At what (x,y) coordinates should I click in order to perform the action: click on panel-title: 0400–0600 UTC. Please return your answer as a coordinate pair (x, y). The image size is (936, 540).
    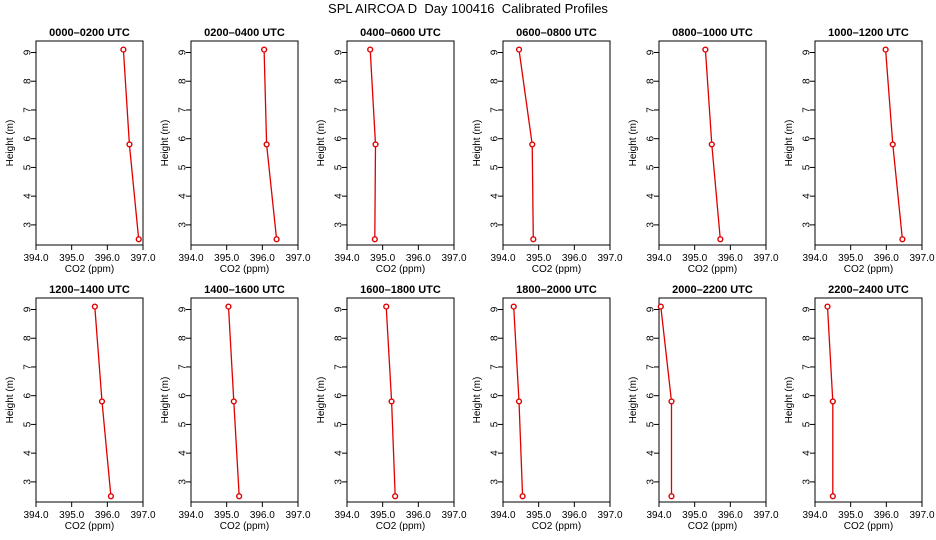
    Looking at the image, I should click on (400, 33).